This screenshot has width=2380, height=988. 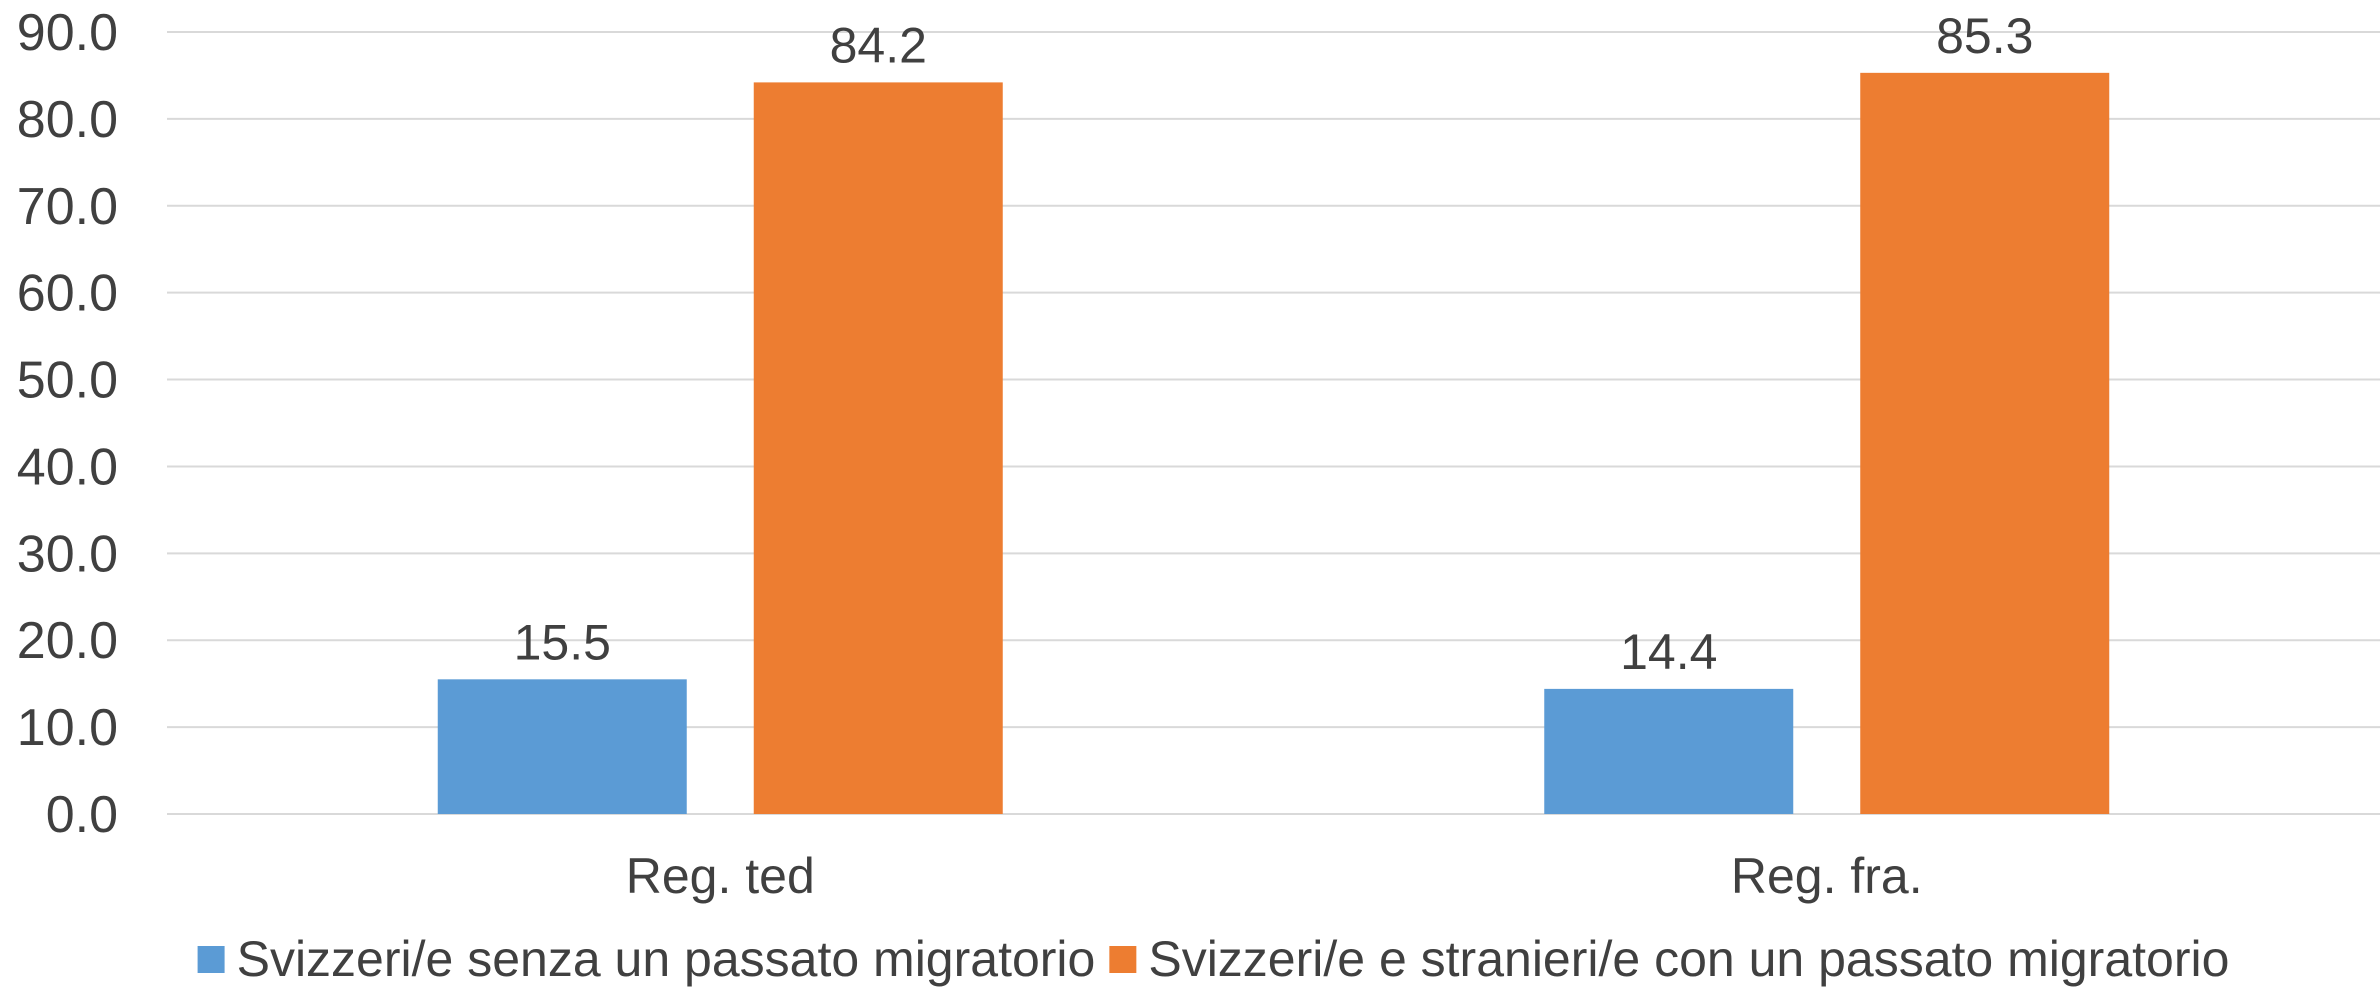 What do you see at coordinates (82, 815) in the screenshot?
I see `y-tick-label: 0.0` at bounding box center [82, 815].